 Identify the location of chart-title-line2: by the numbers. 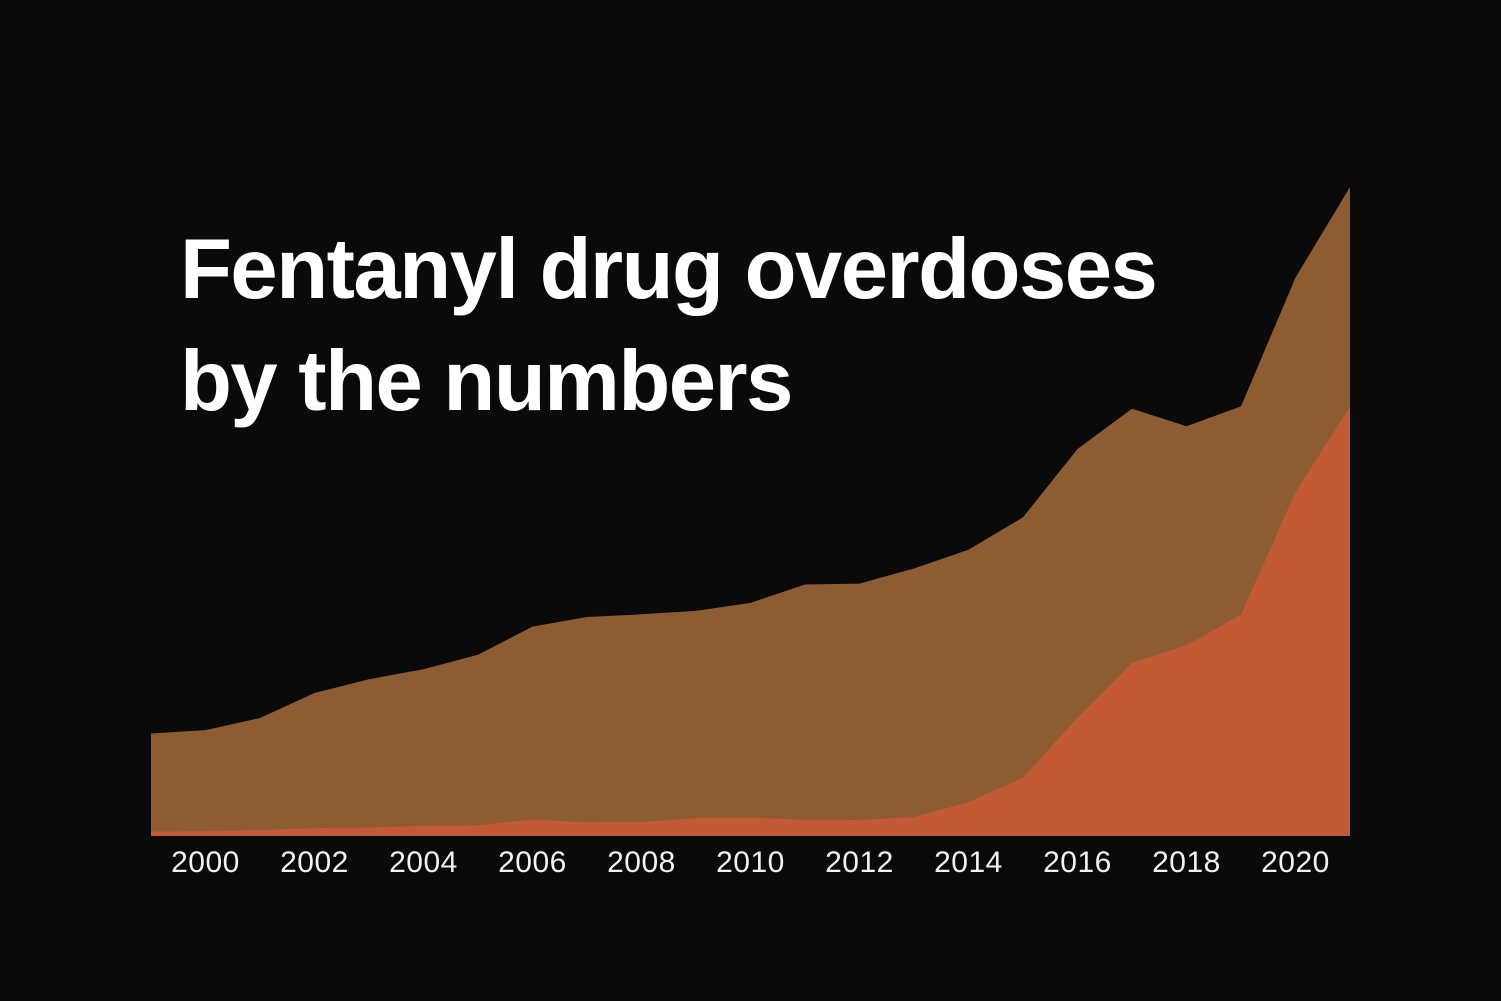
(486, 381).